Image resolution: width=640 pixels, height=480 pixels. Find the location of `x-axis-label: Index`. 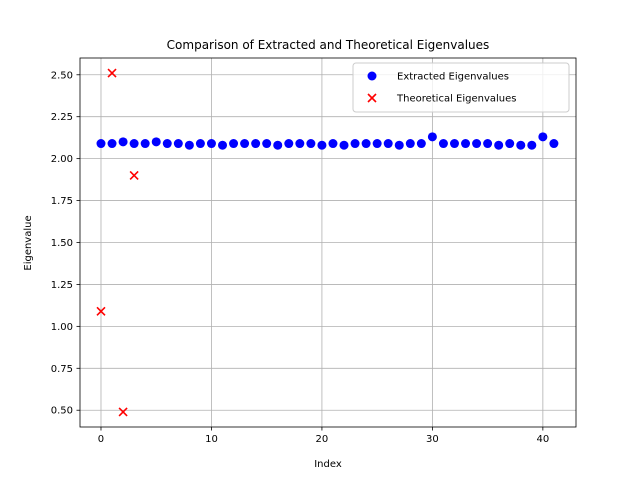

x-axis-label: Index is located at coordinates (328, 464).